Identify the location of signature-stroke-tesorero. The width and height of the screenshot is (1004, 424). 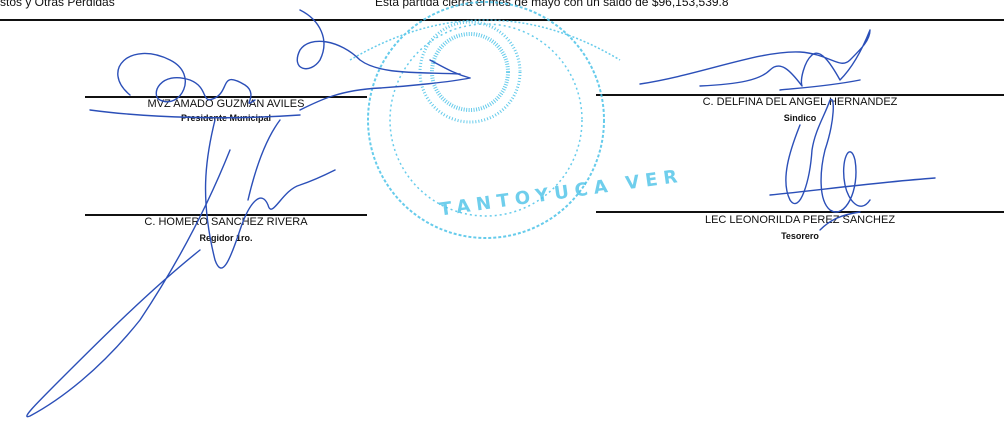
(828, 155).